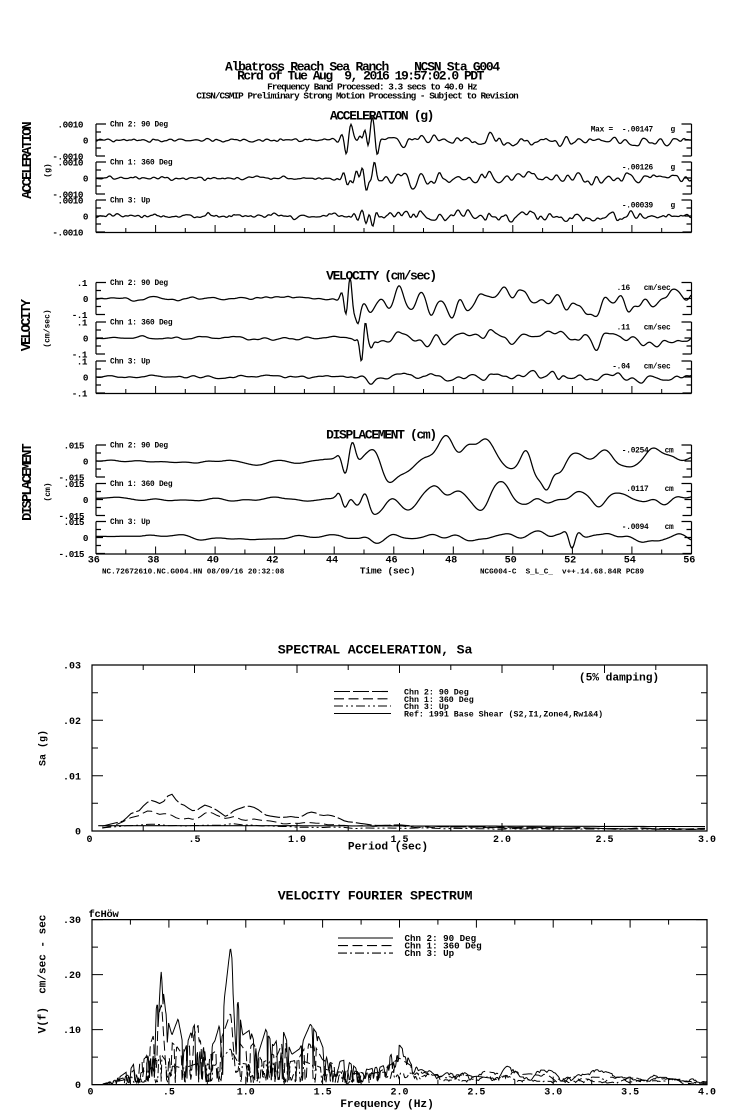 Image resolution: width=739 pixels, height=1120 pixels. I want to click on svg-text: VELOCITY, so click(27, 324).